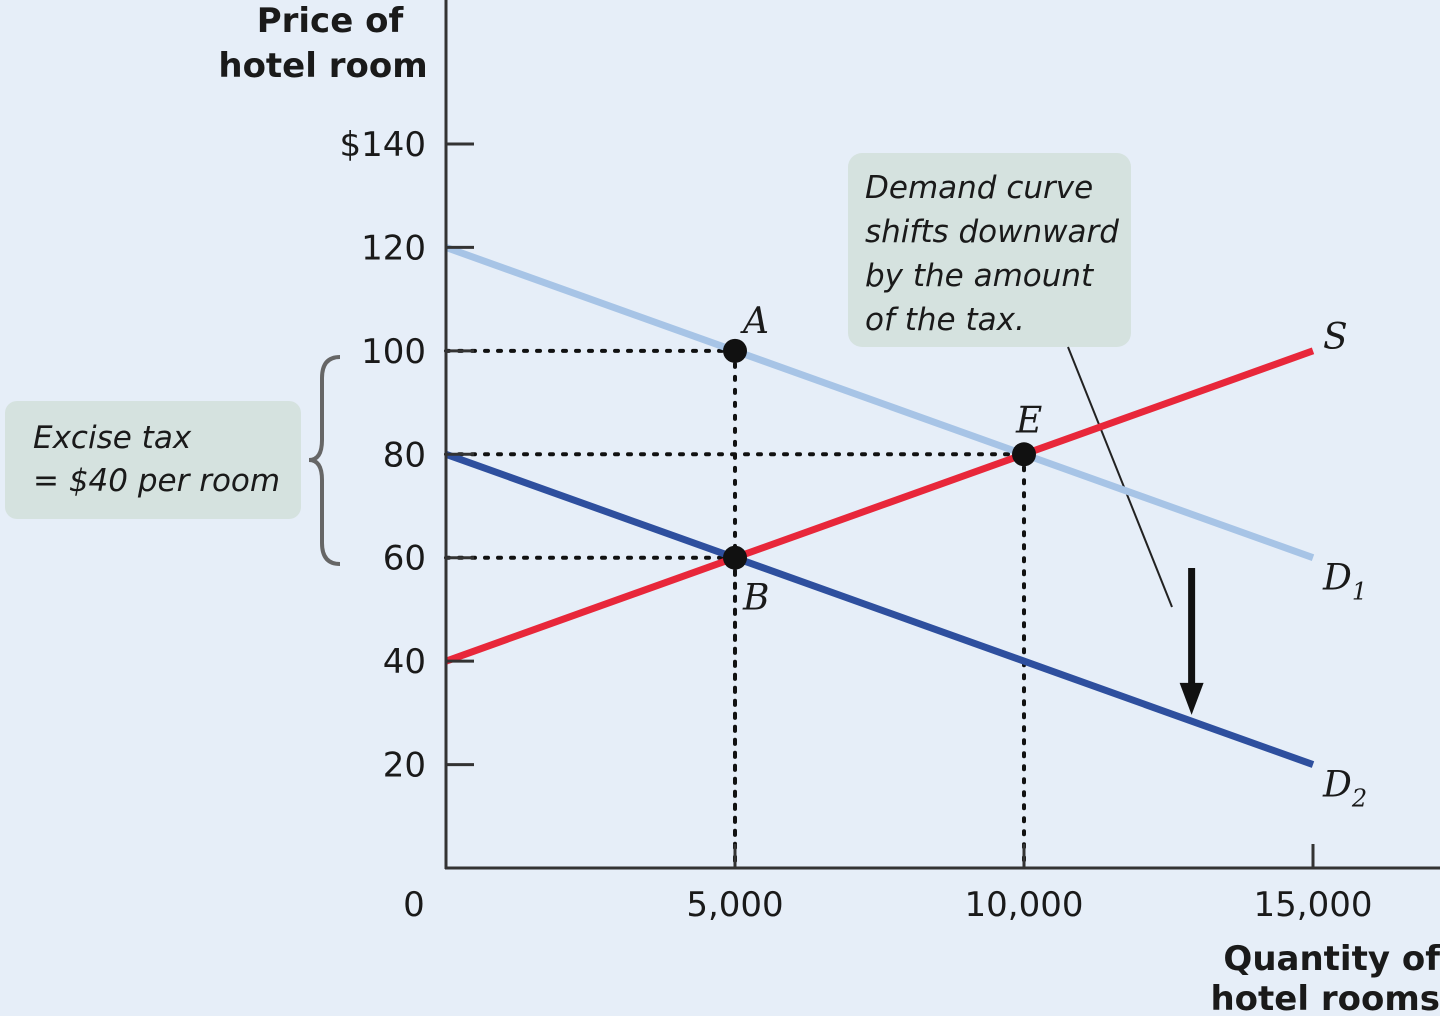 This screenshot has height=1016, width=1440. I want to click on curve-label-sub-d1: 1, so click(1359, 592).